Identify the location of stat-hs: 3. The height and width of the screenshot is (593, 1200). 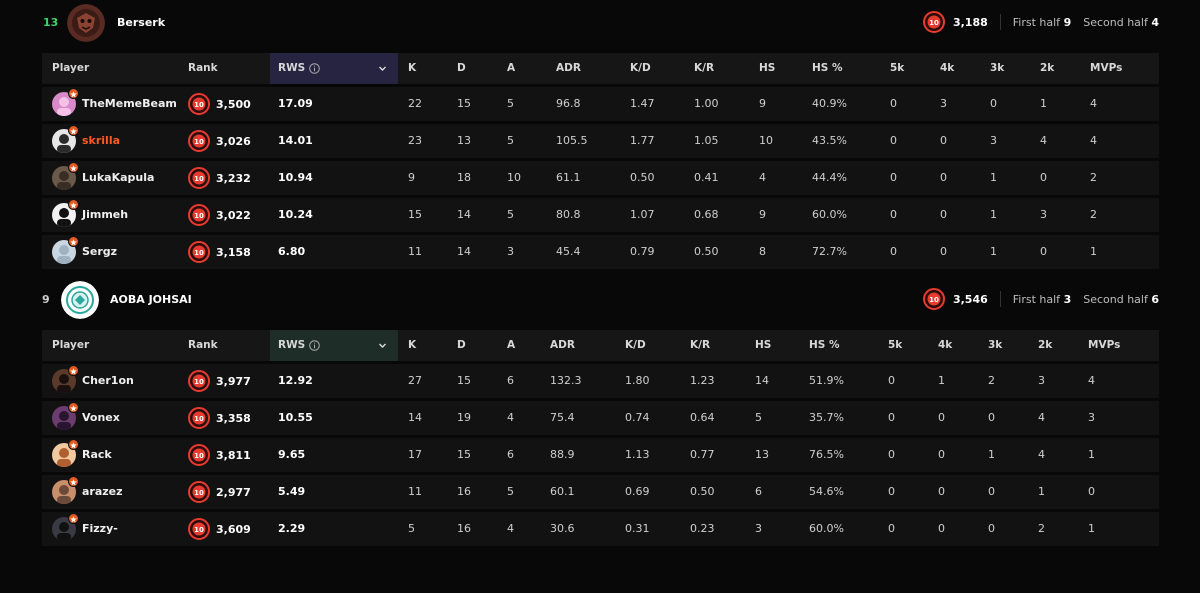
(758, 528).